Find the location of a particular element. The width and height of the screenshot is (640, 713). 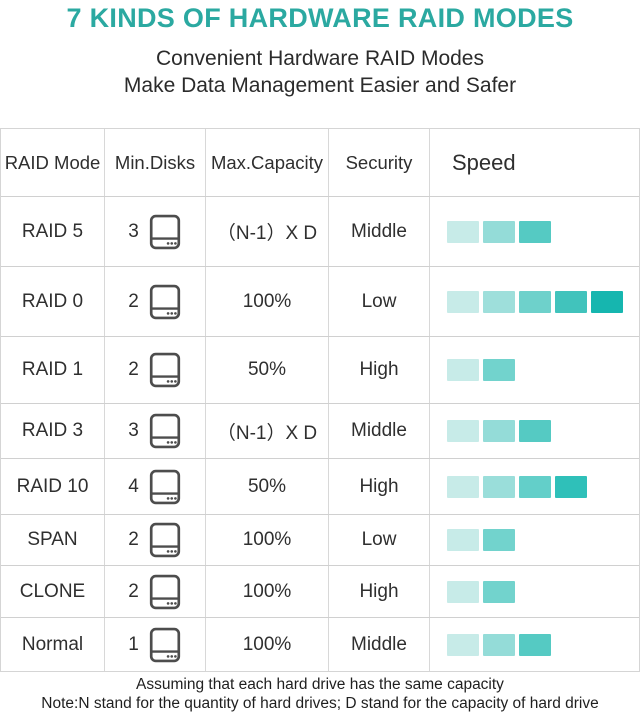

min-disks-cell: 1 is located at coordinates (155, 644).